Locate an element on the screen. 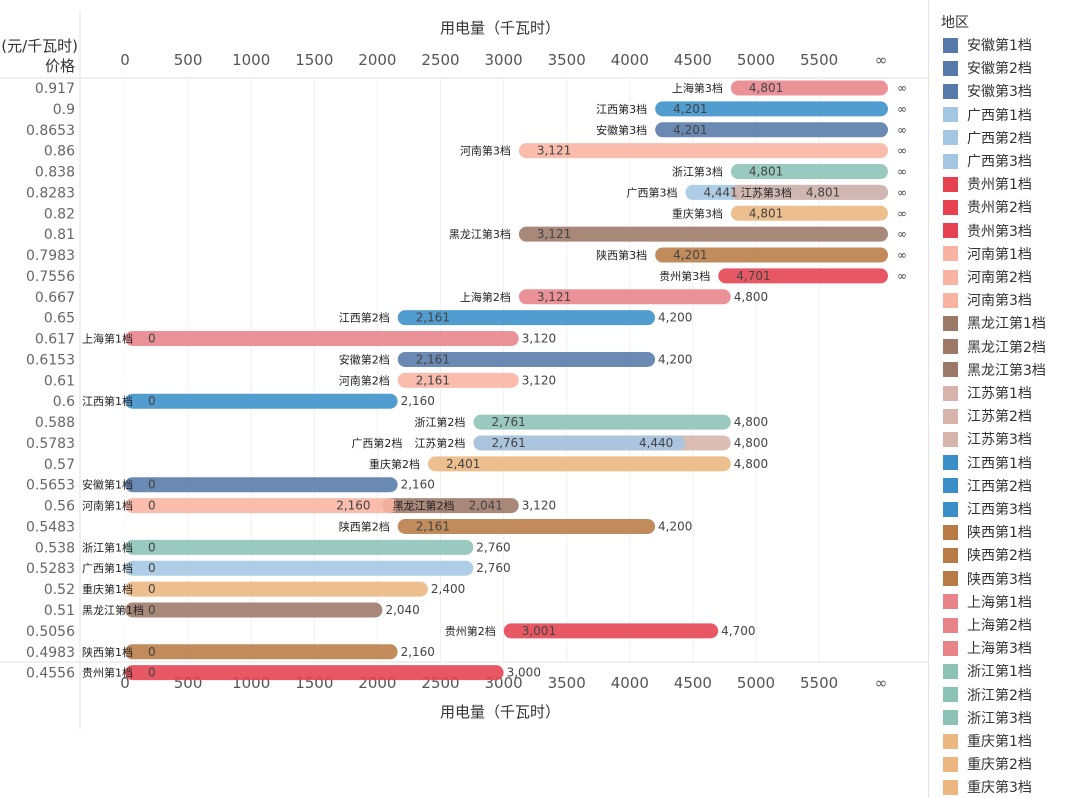 The height and width of the screenshot is (798, 1080). legend-item: 浙江第3档 is located at coordinates (987, 718).